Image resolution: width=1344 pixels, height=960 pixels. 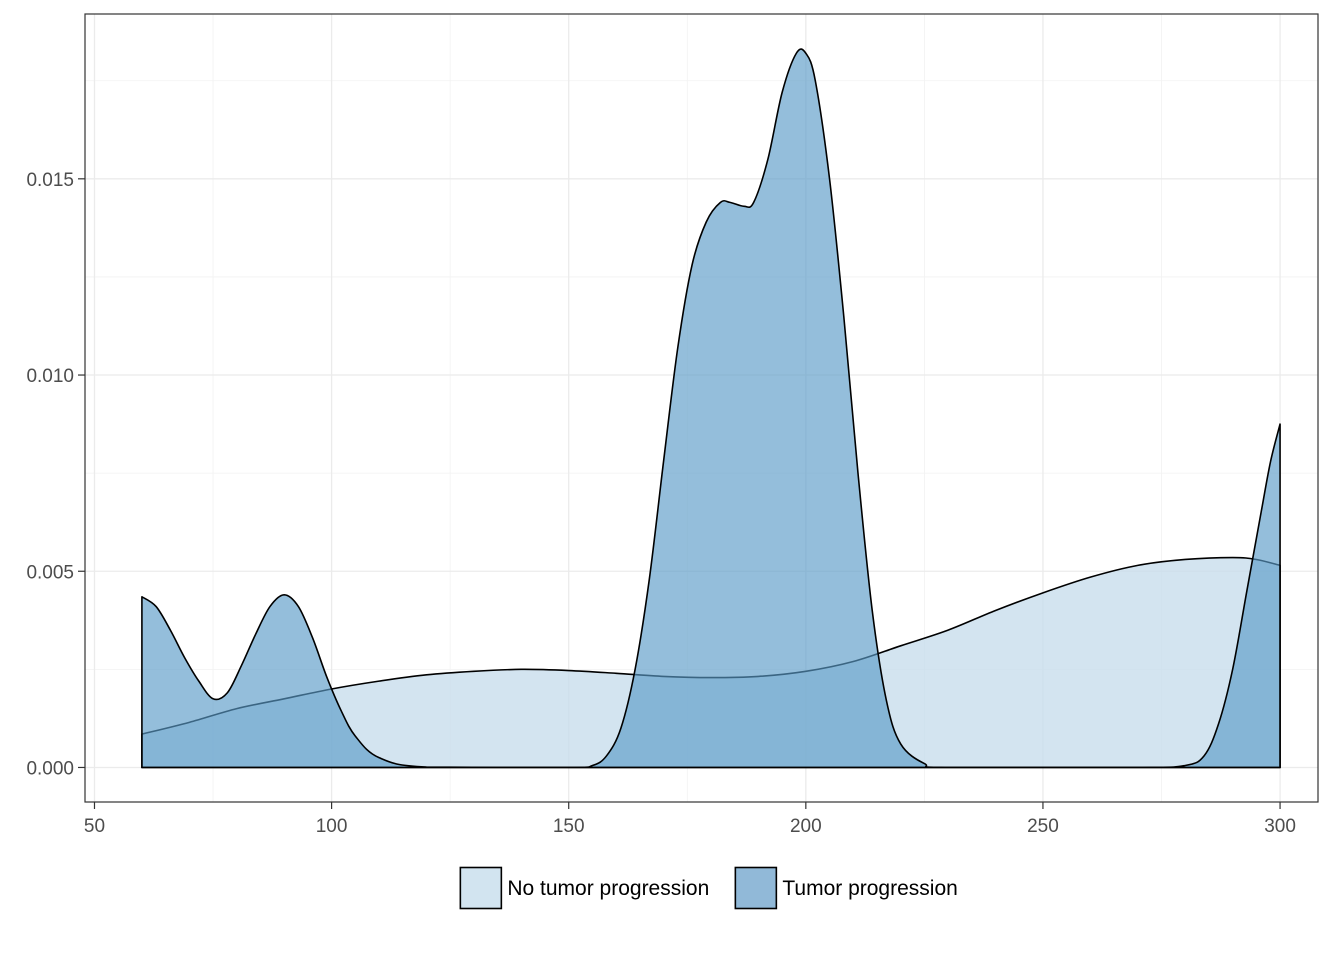 I want to click on legend-key-no-tumor-progression, so click(x=481, y=888).